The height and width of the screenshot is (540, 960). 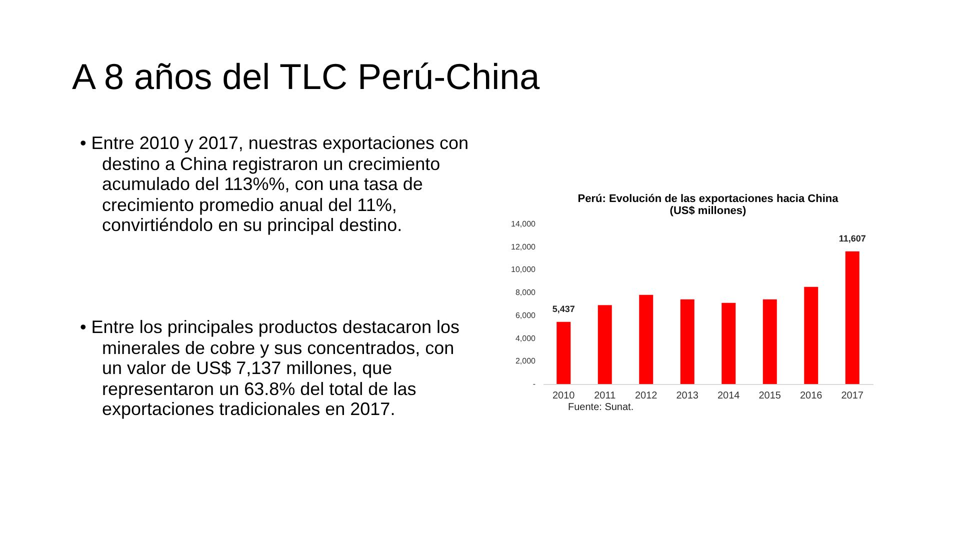 I want to click on x-tick-label: 2016, so click(x=811, y=396).